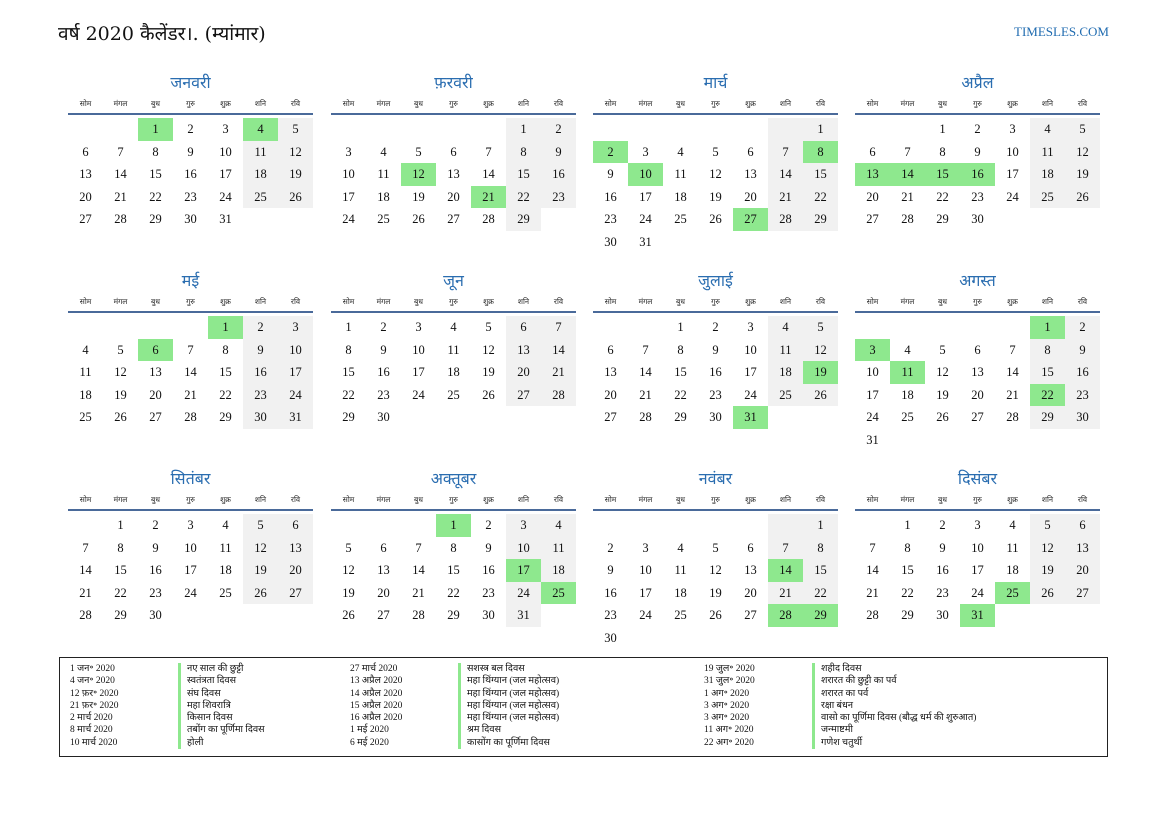  Describe the element at coordinates (835, 706) in the screenshot. I see `holiday-row: 3 अग॰ 2020 रक्षा बंधन` at that location.